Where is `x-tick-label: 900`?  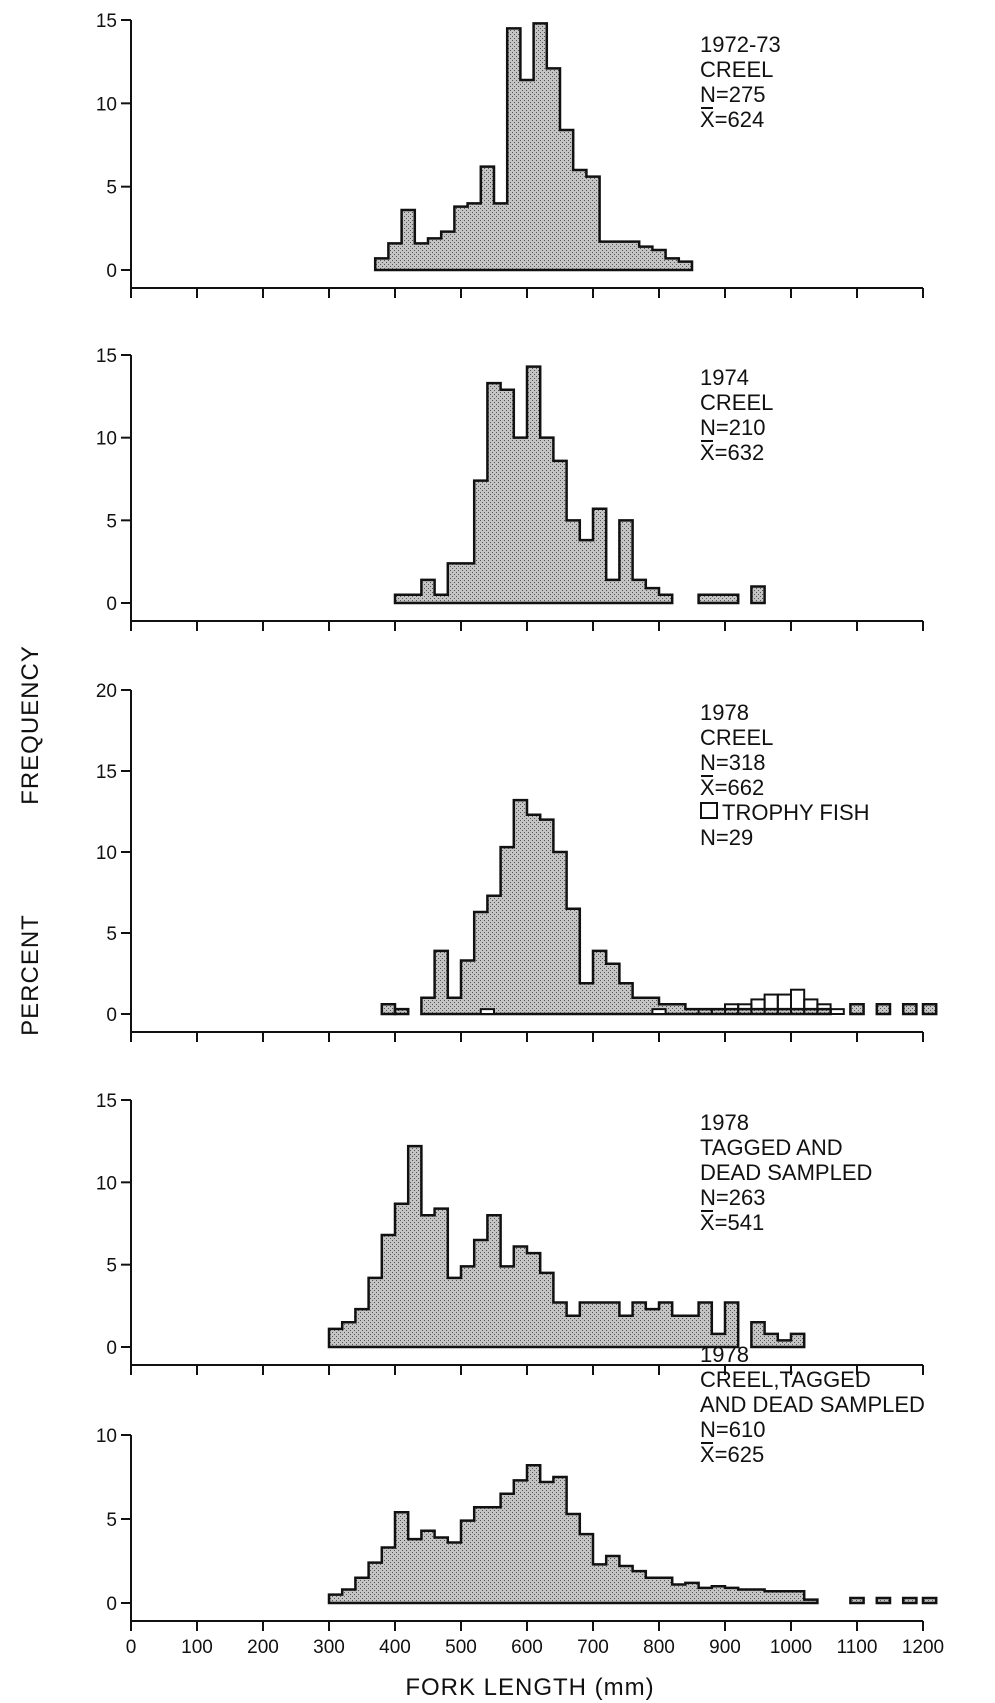
x-tick-label: 900 is located at coordinates (725, 1647).